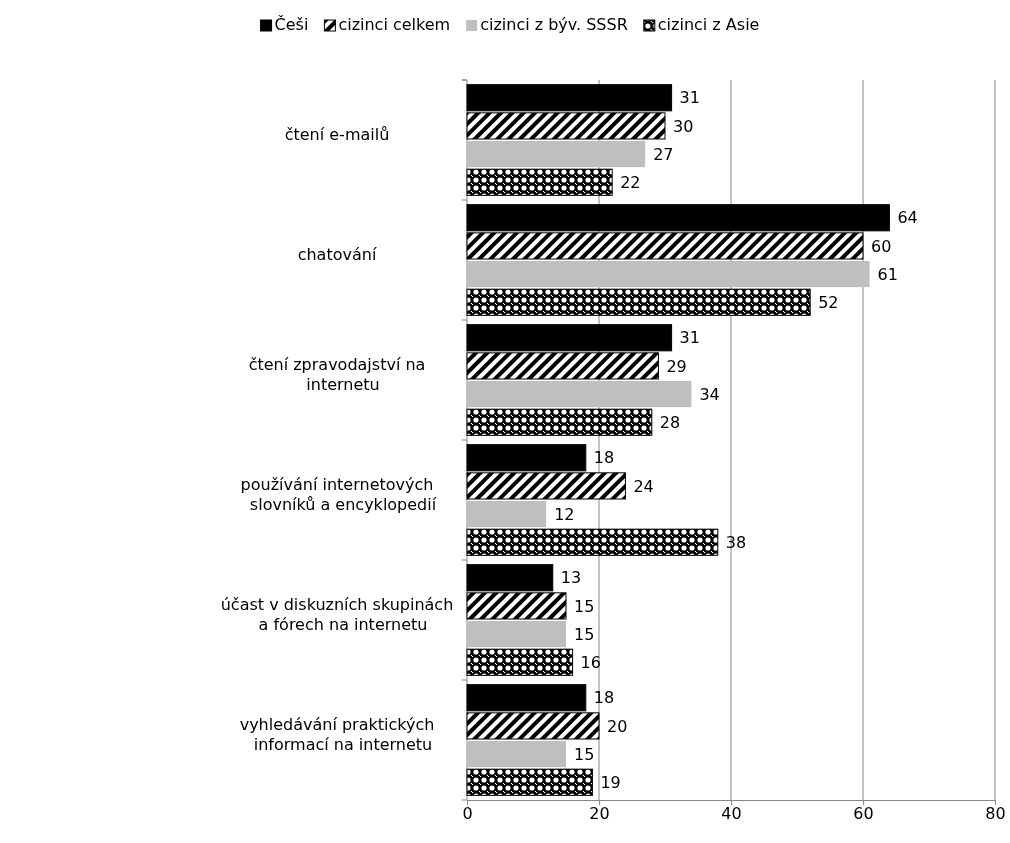 This screenshot has width=1010, height=843. I want to click on x-tick-label: 20, so click(599, 814).